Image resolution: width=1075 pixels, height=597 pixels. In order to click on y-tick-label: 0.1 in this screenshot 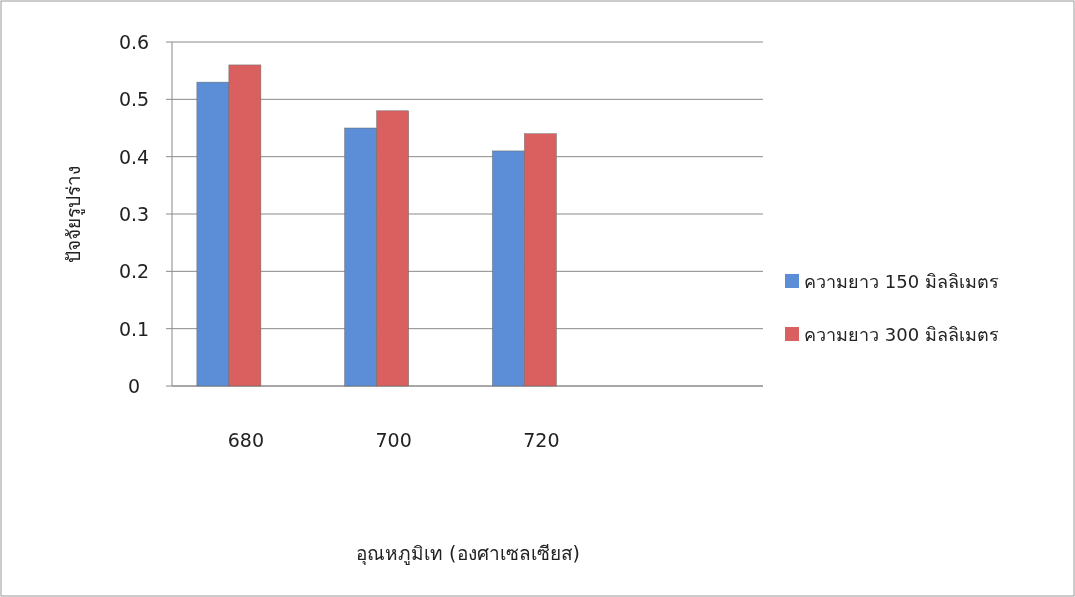, I will do `click(134, 328)`.